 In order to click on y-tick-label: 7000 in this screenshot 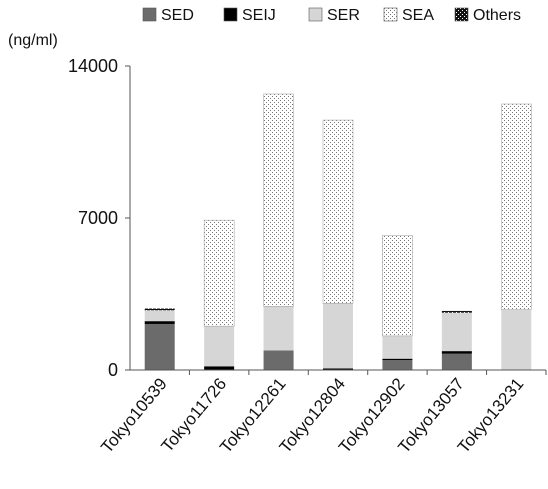, I will do `click(98, 218)`.